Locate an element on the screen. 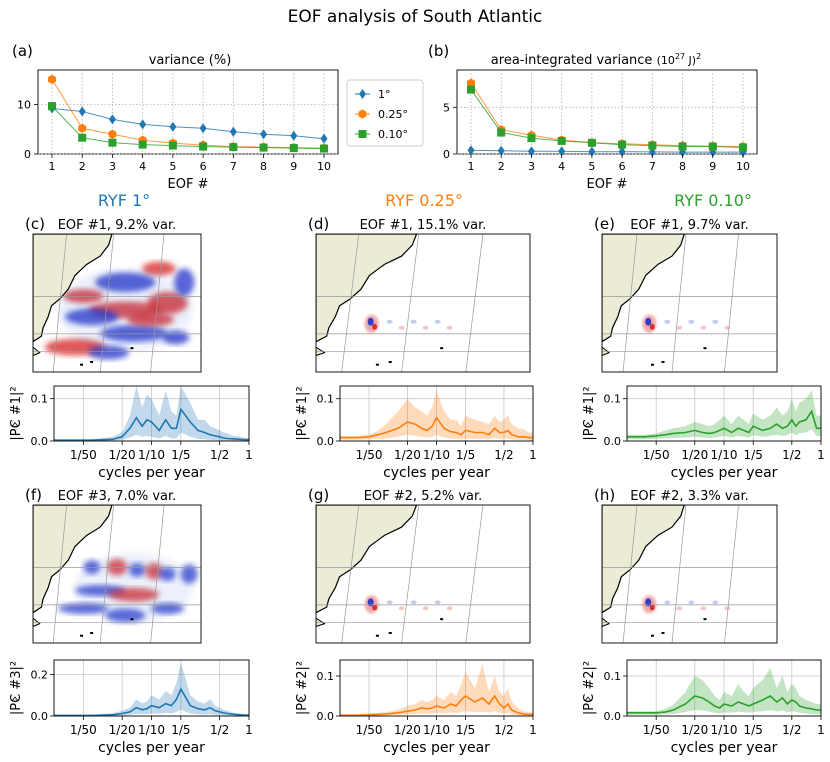  map-panel-c: (c) EOF #1, 9.2% var. is located at coordinates (113, 294).